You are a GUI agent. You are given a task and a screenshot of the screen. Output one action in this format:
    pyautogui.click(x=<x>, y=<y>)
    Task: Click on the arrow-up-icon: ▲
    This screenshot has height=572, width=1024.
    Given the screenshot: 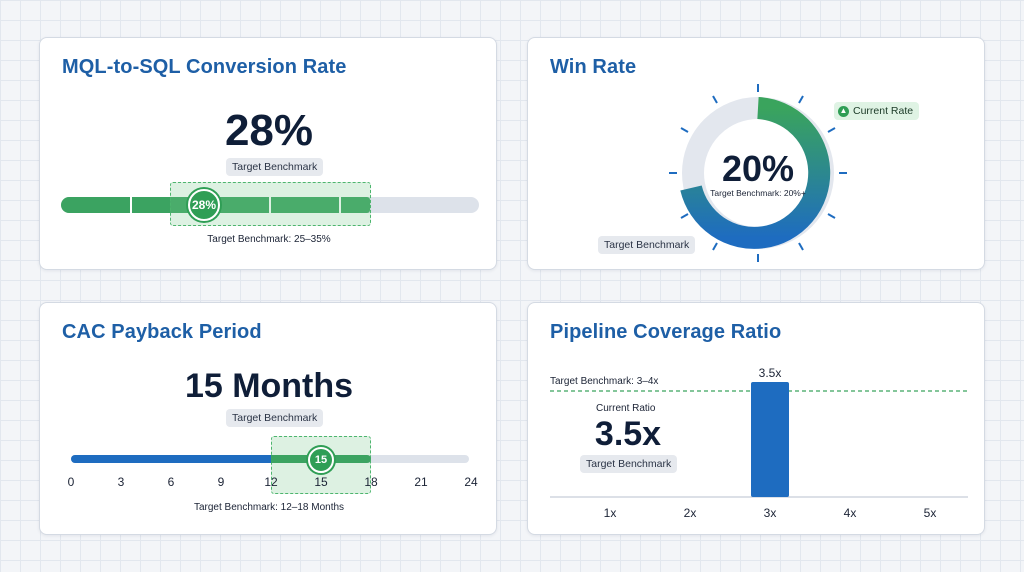 What is the action you would take?
    pyautogui.click(x=843, y=111)
    